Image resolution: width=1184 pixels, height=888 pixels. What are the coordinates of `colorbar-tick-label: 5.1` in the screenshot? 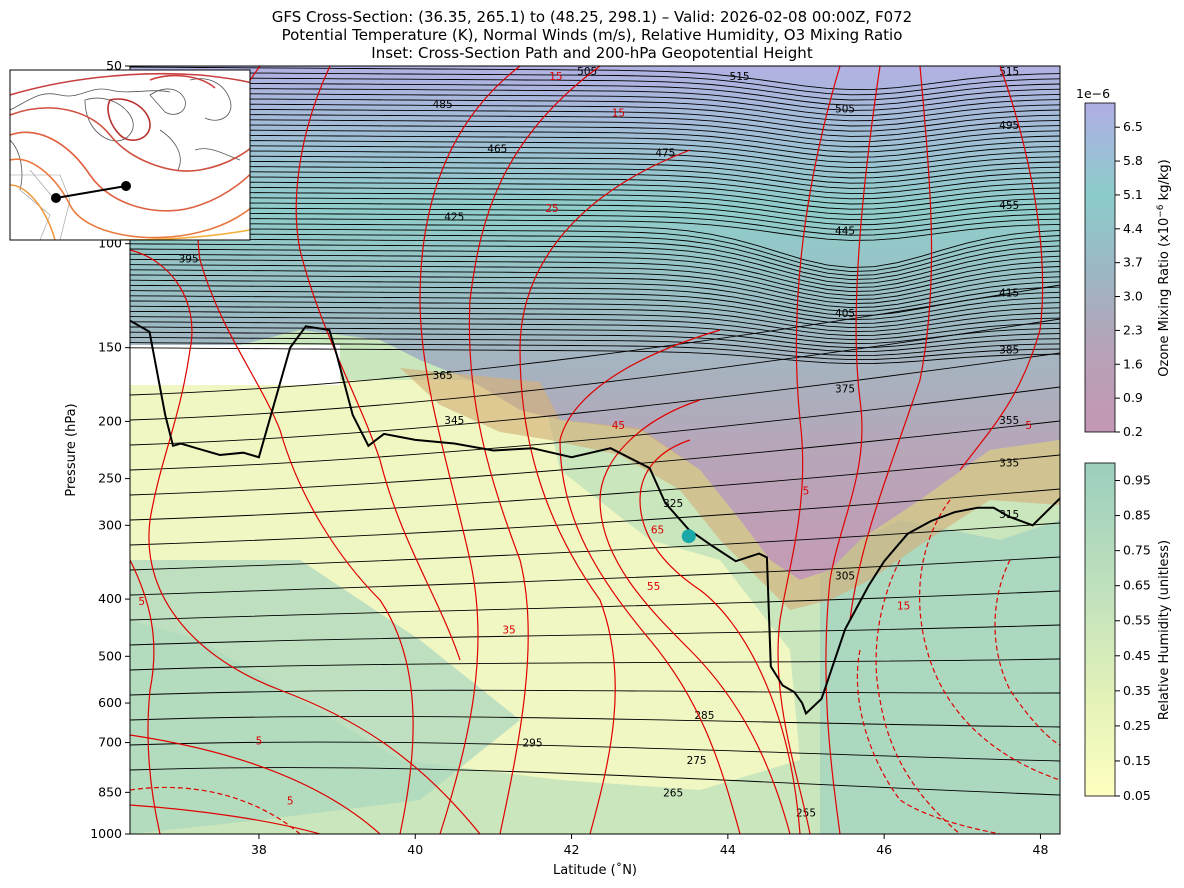 It's located at (1133, 194).